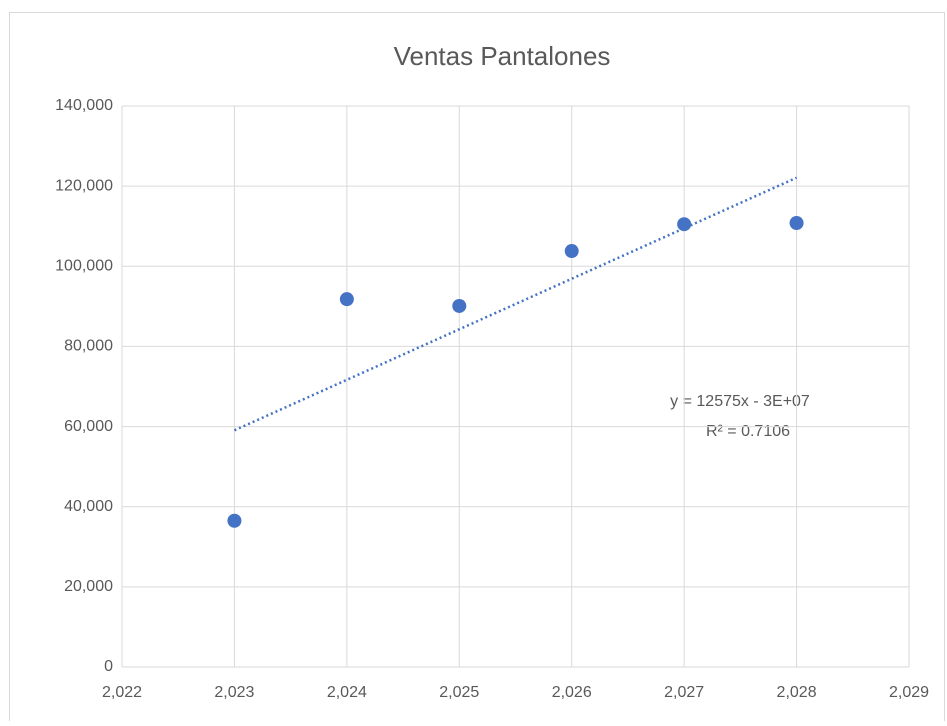 This screenshot has width=947, height=726. Describe the element at coordinates (459, 692) in the screenshot. I see `x-tick-label: 2,025` at that location.